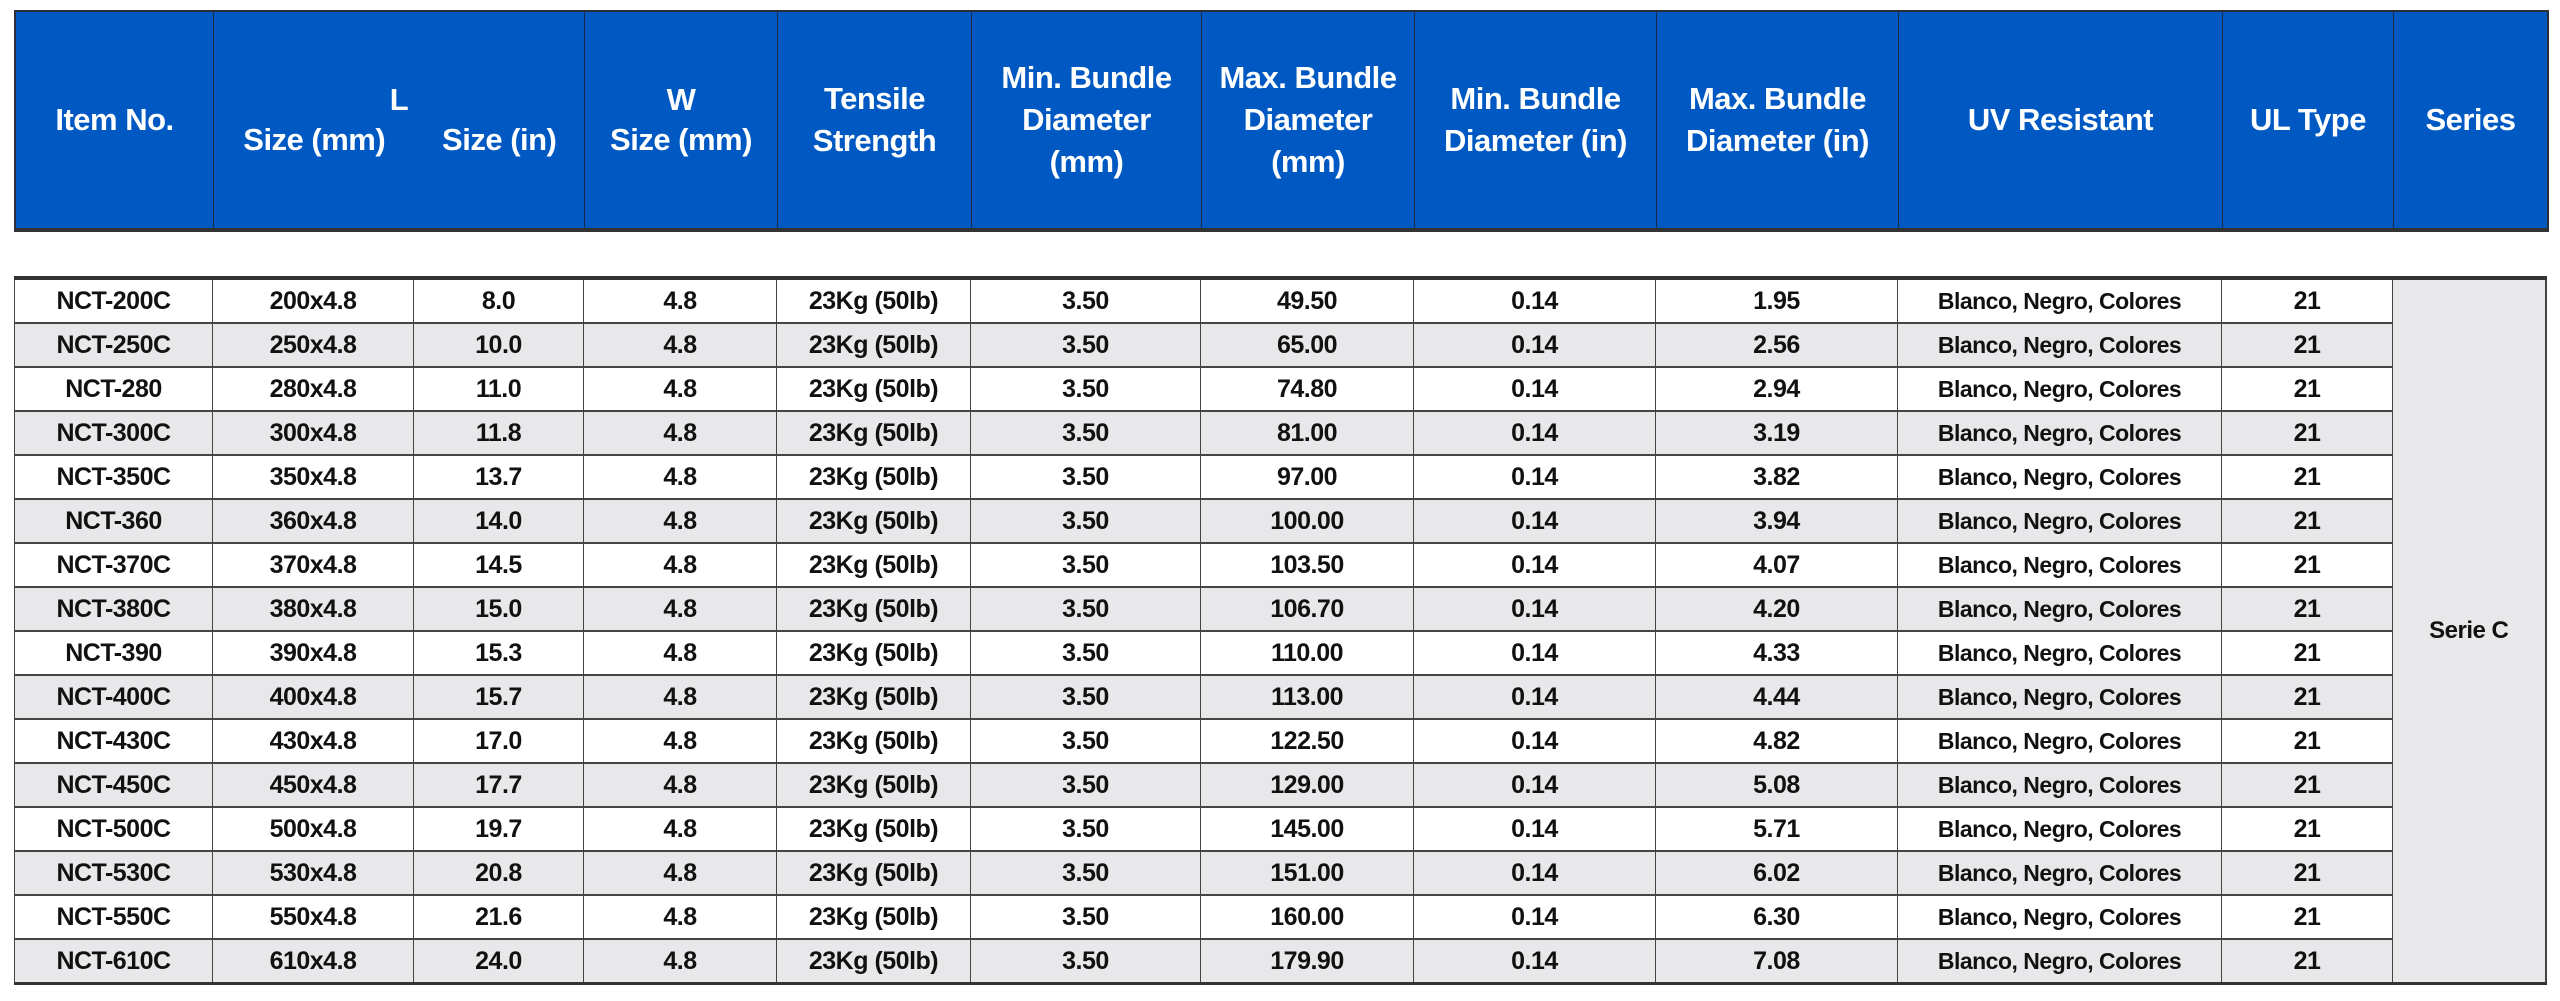 This screenshot has width=2560, height=1001. I want to click on cell-max-bundle-mm: 100.00, so click(1307, 521).